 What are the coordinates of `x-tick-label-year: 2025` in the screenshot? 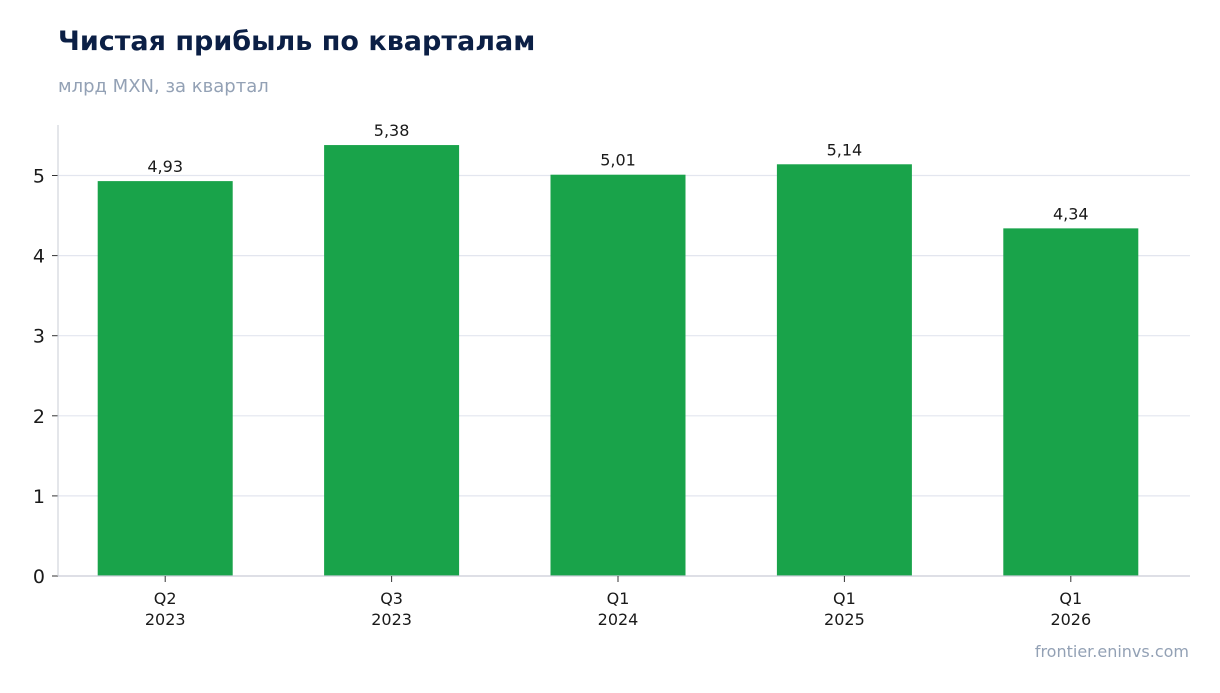 It's located at (844, 619).